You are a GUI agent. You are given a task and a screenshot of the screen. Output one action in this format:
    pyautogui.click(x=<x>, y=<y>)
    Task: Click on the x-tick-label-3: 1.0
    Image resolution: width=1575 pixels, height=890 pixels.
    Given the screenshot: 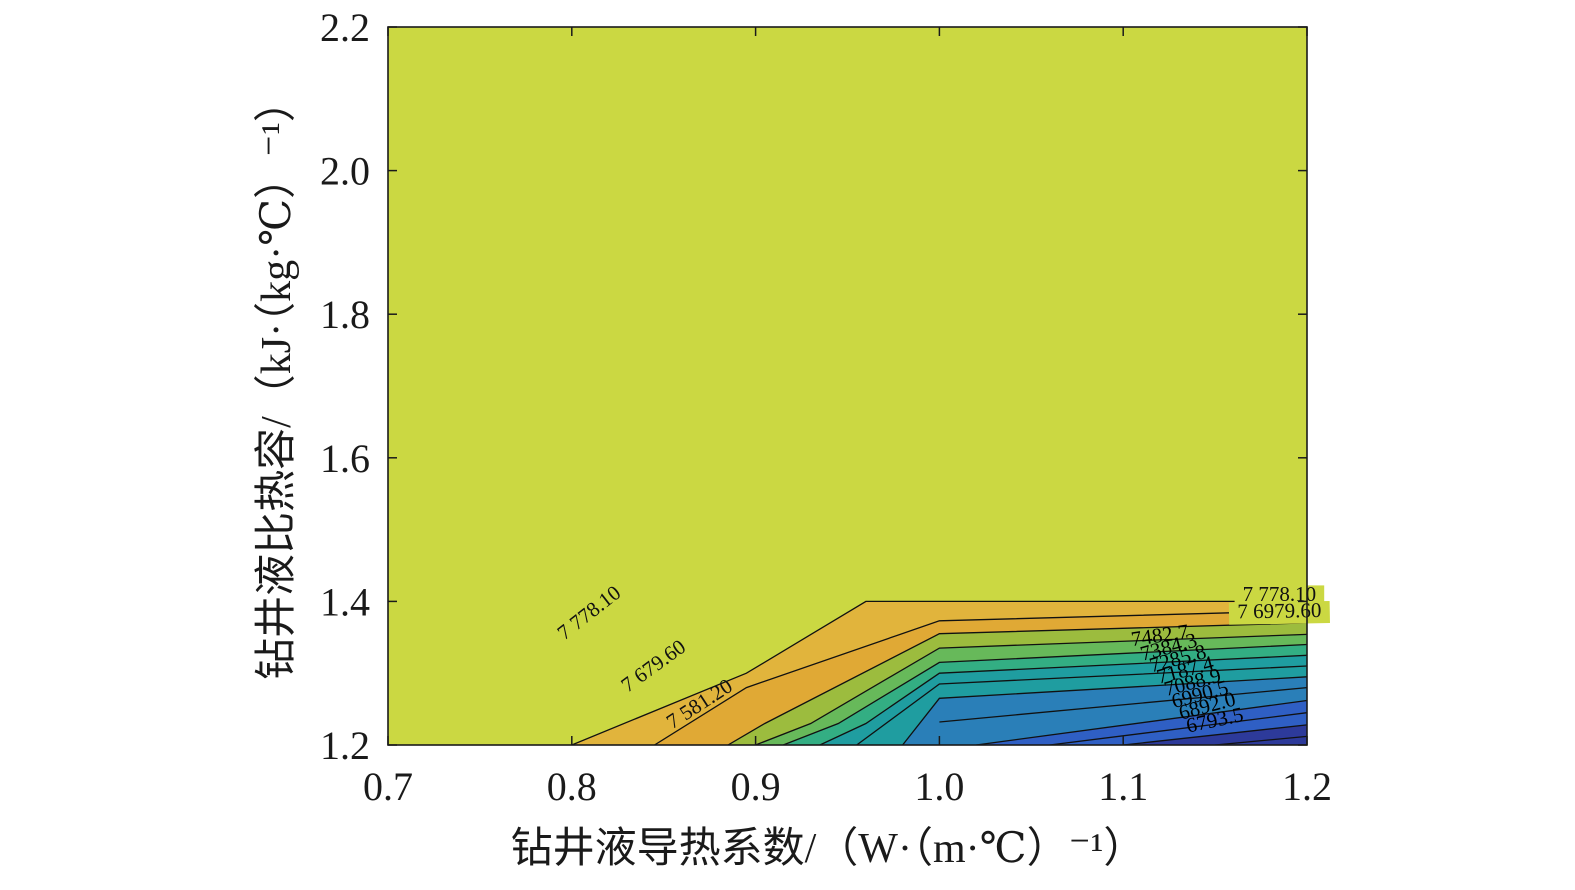 What is the action you would take?
    pyautogui.click(x=939, y=786)
    